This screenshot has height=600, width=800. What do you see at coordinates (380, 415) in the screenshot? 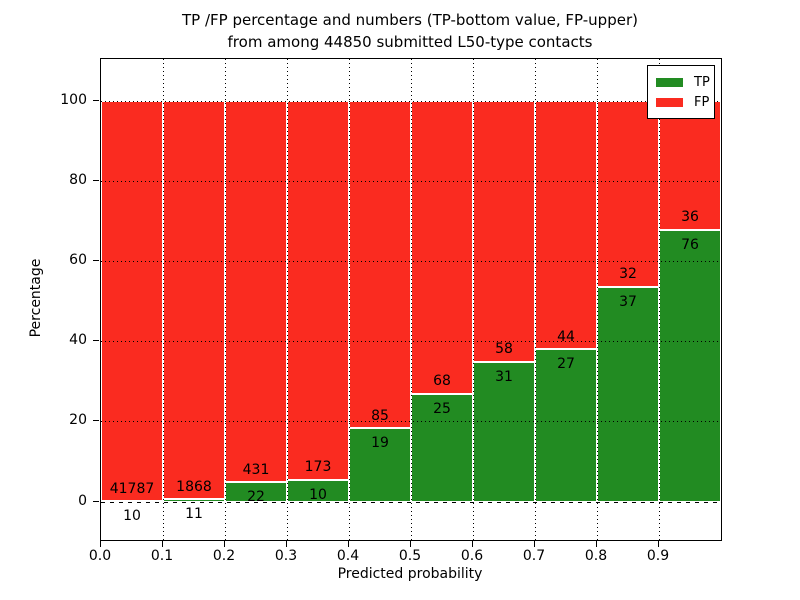
I see `bar-label-fp-count: 85` at bounding box center [380, 415].